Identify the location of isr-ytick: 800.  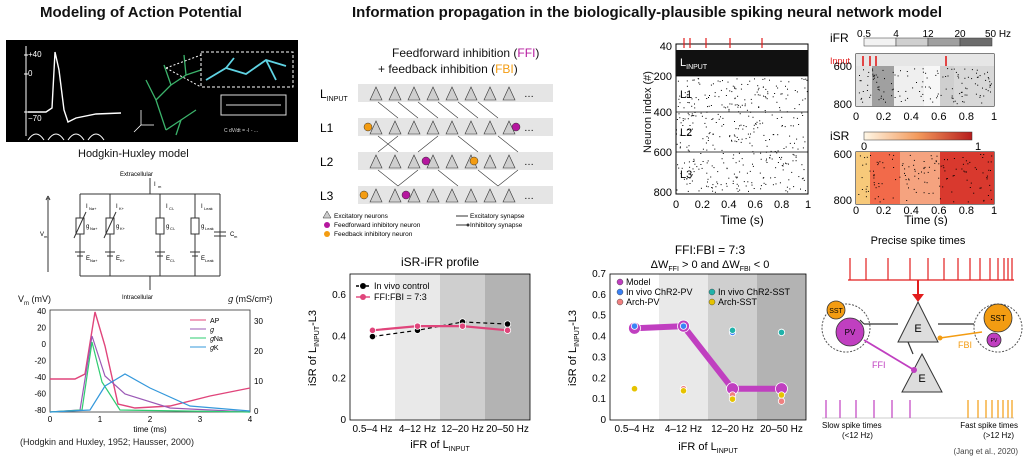
(843, 201).